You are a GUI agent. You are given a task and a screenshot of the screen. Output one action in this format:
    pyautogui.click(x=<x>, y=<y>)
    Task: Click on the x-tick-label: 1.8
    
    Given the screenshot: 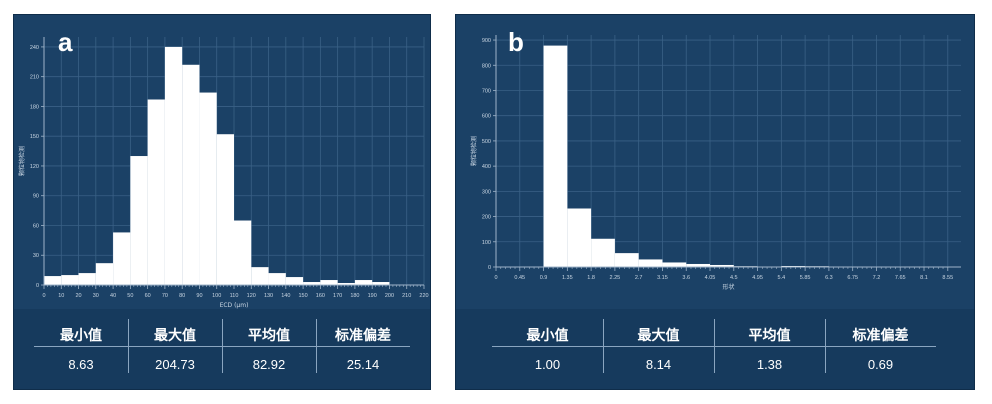 What is the action you would take?
    pyautogui.click(x=591, y=278)
    